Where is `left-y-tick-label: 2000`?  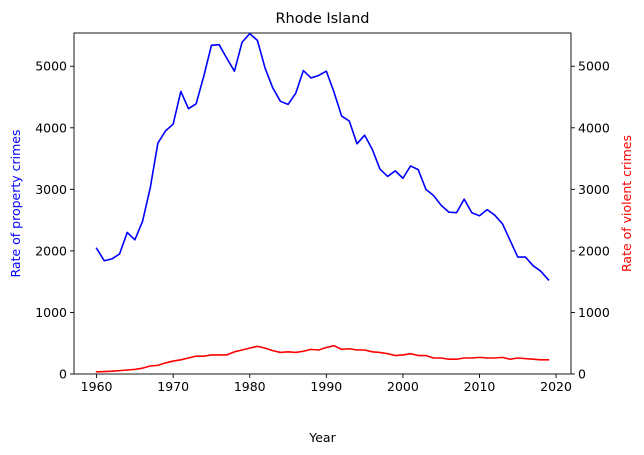 left-y-tick-label: 2000 is located at coordinates (51, 250).